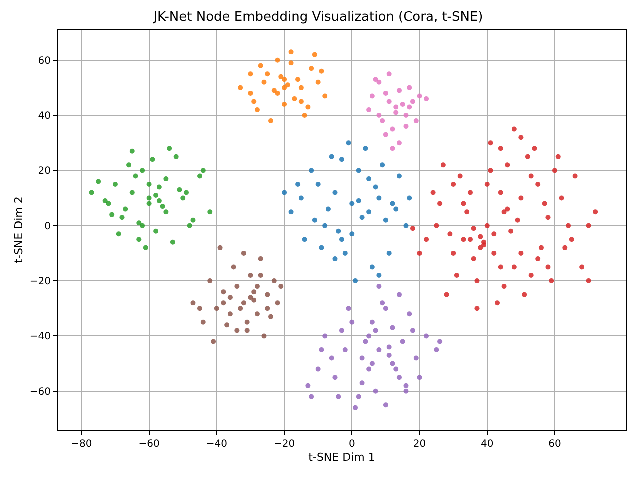 This screenshot has width=637, height=478. I want to click on x-tick-label: −20, so click(285, 444).